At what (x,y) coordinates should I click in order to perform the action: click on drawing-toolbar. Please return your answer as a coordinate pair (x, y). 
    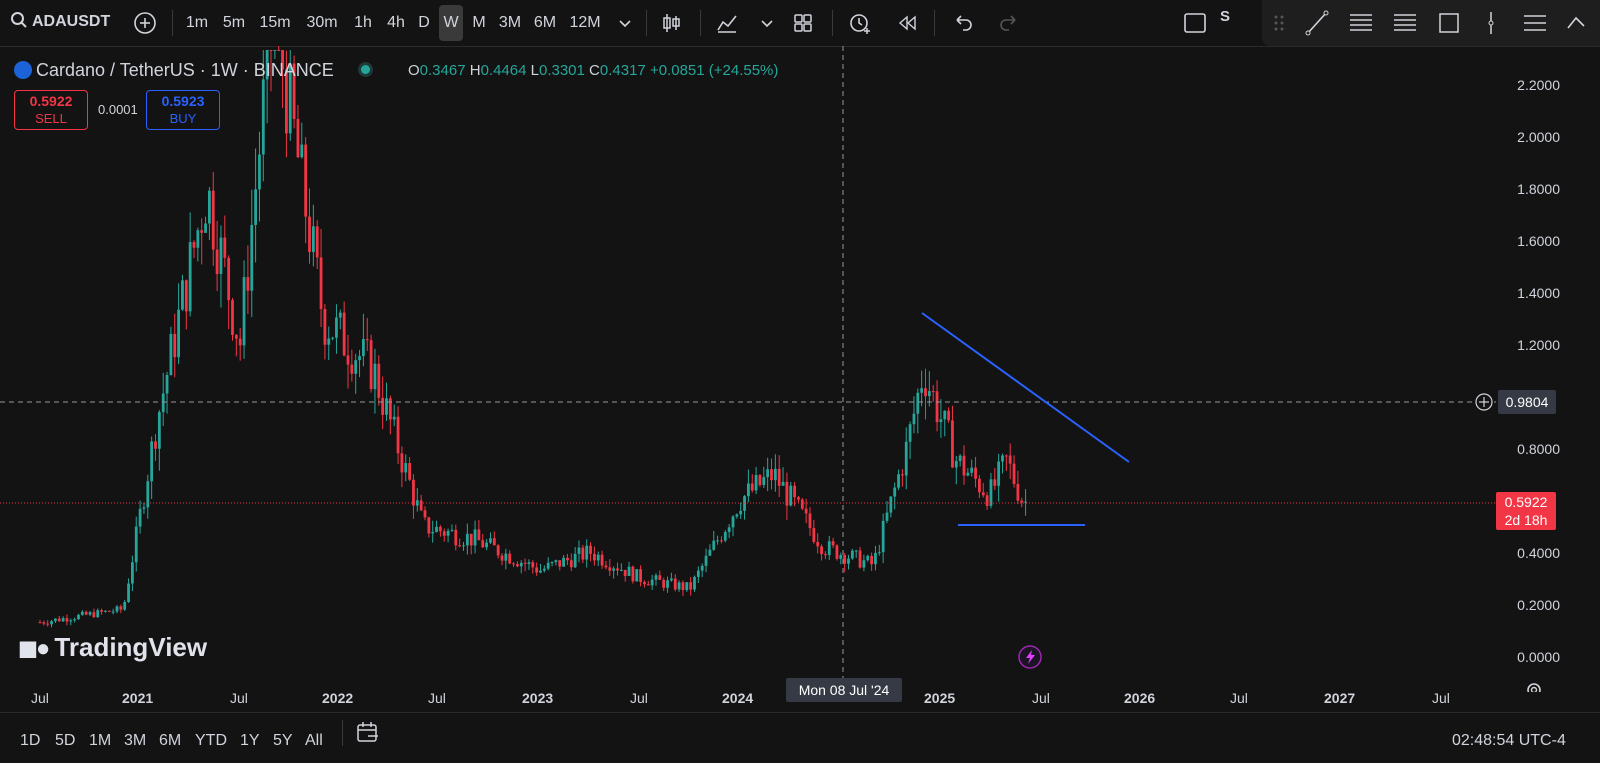
    Looking at the image, I should click on (1431, 23).